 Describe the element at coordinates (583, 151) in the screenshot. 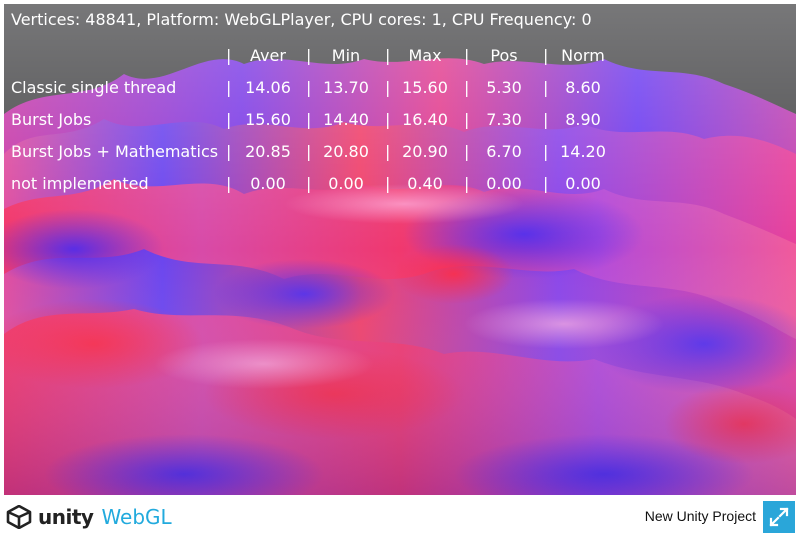

I see `value-norm: 14.20` at that location.